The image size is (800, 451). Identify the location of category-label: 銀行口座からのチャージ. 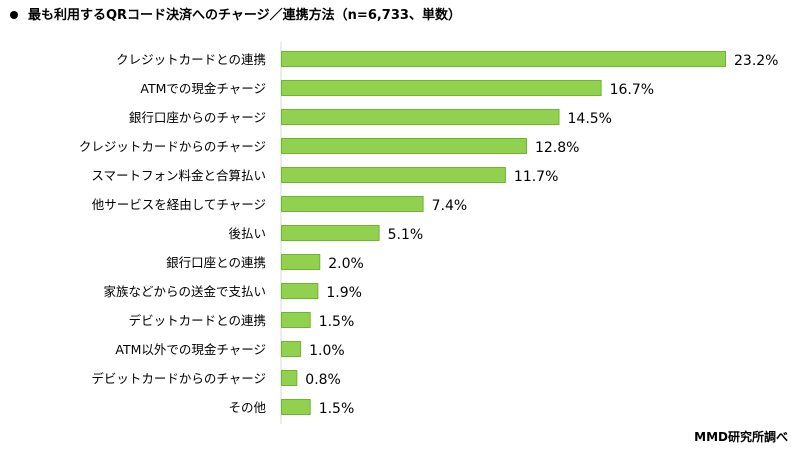
(197, 117).